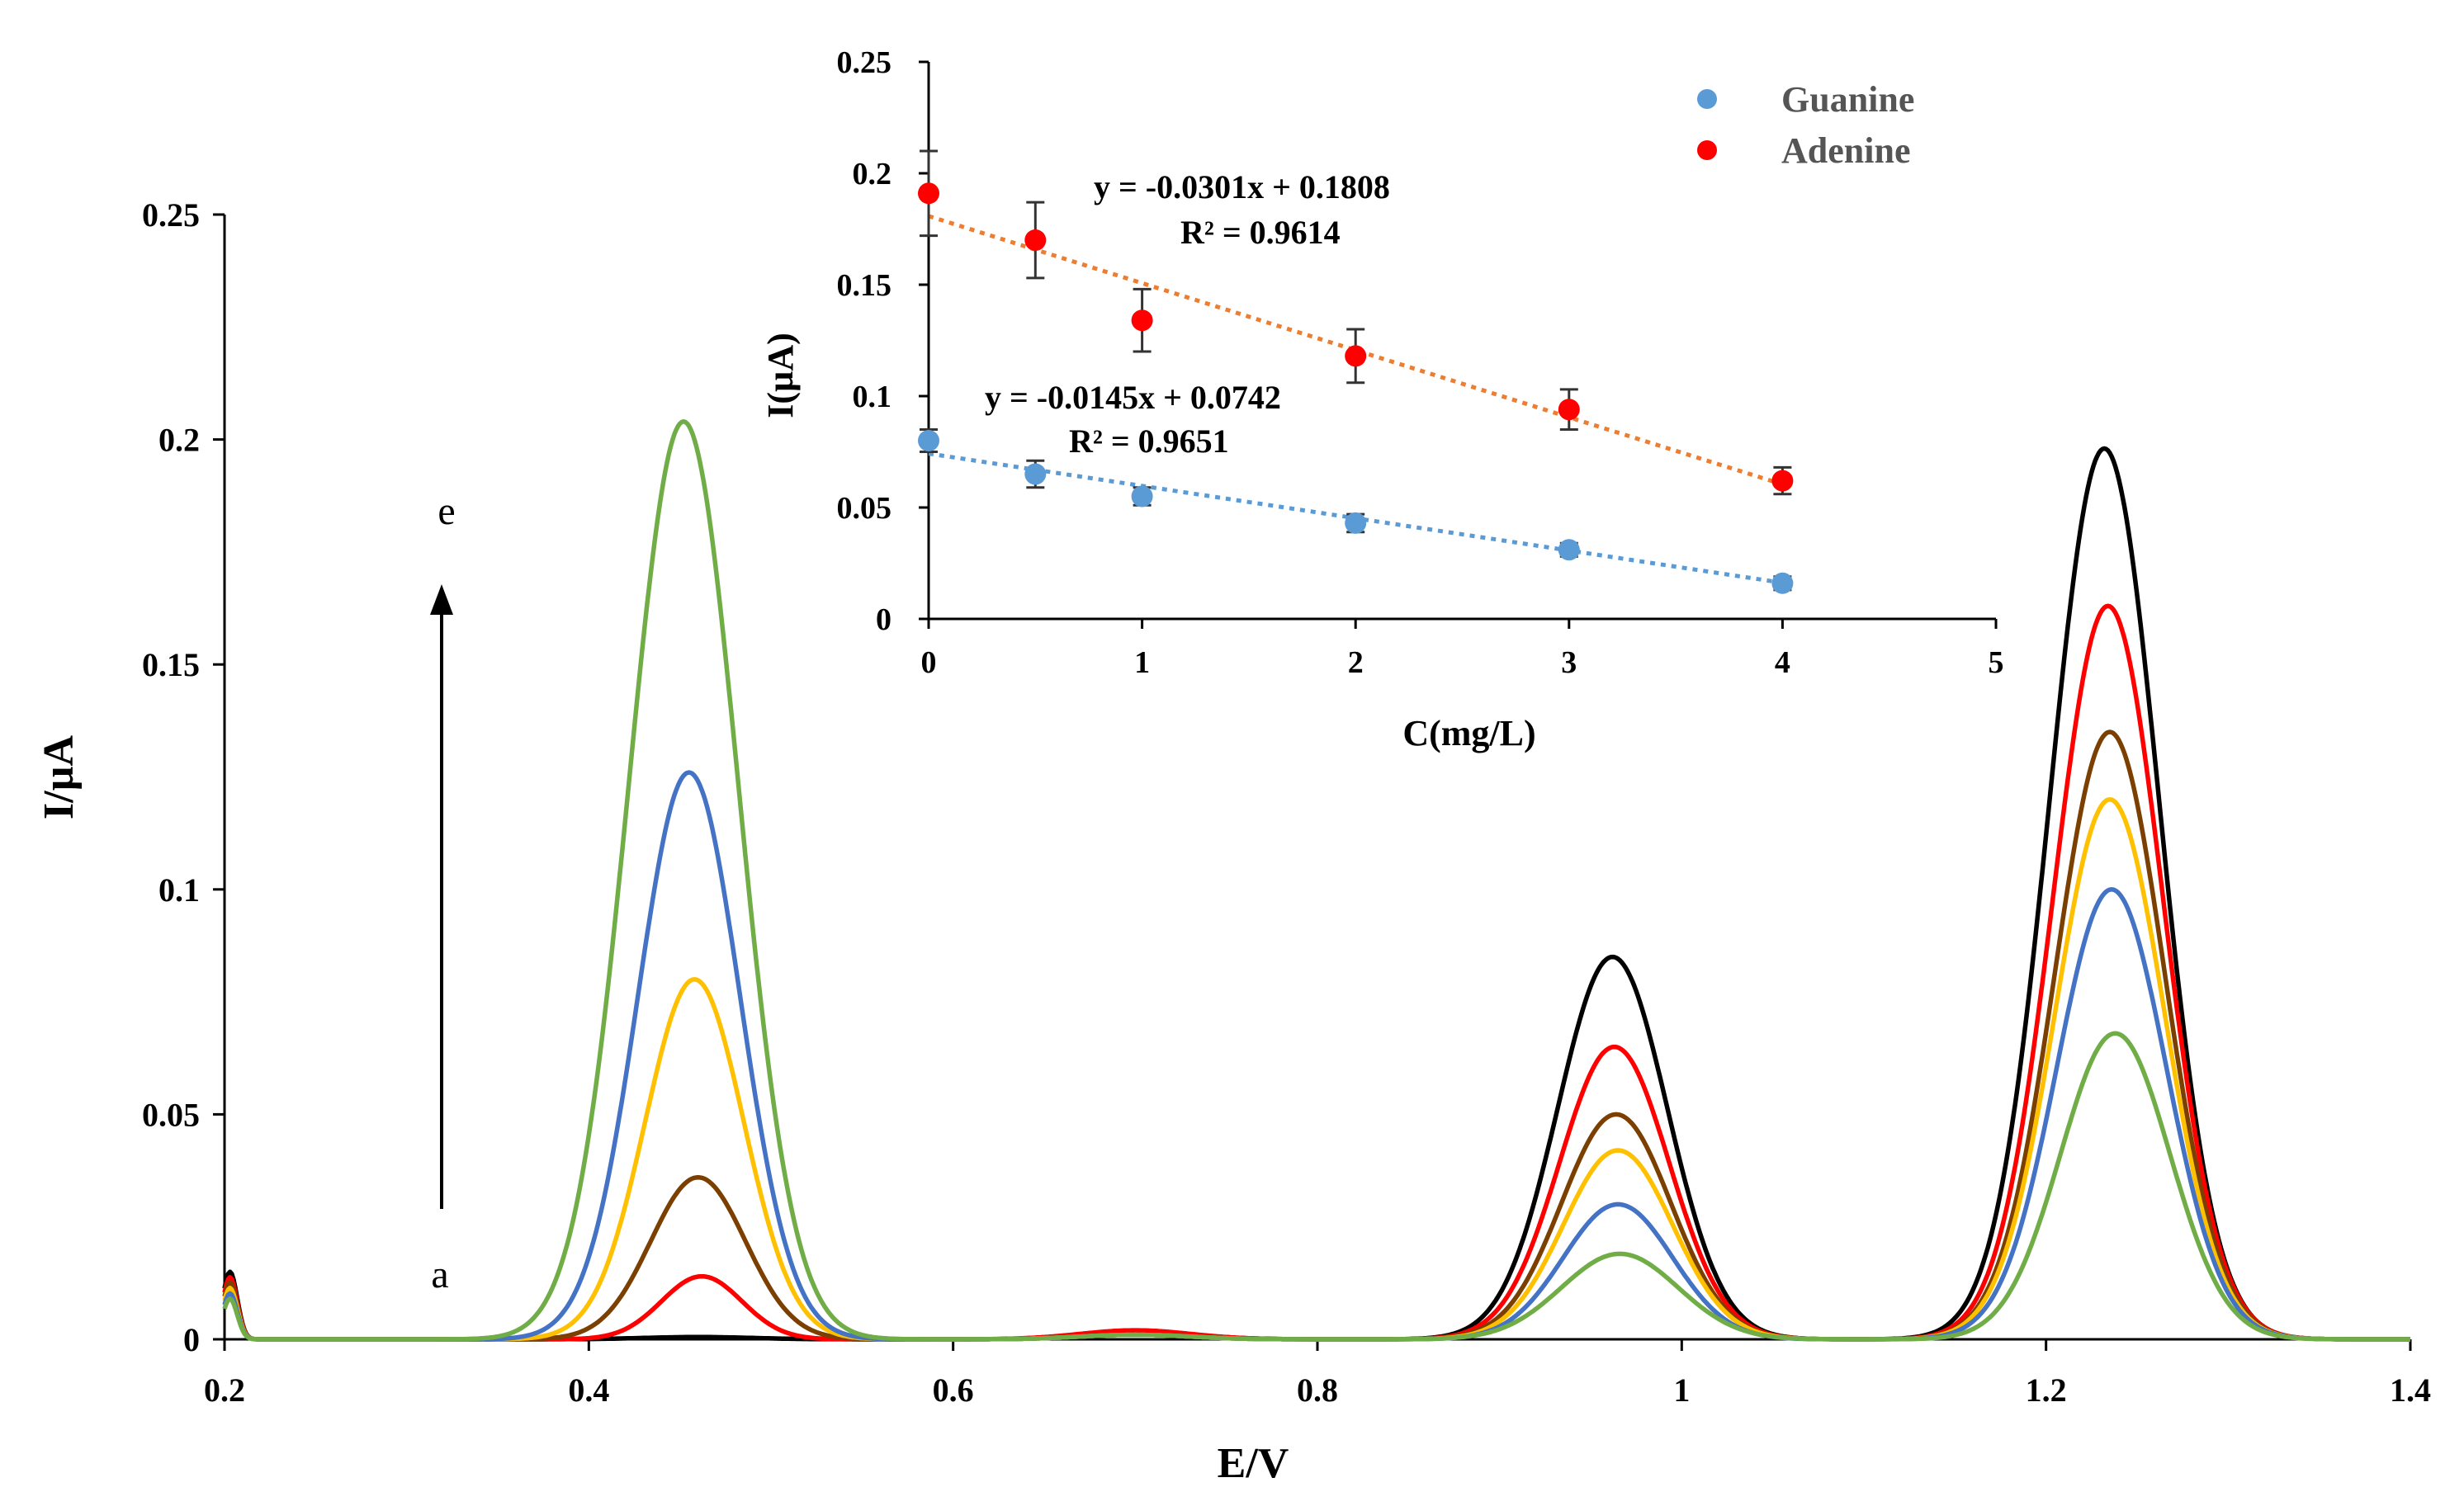 The image size is (2464, 1506). Describe the element at coordinates (781, 376) in the screenshot. I see `inset-y-label: I(µA)` at that location.